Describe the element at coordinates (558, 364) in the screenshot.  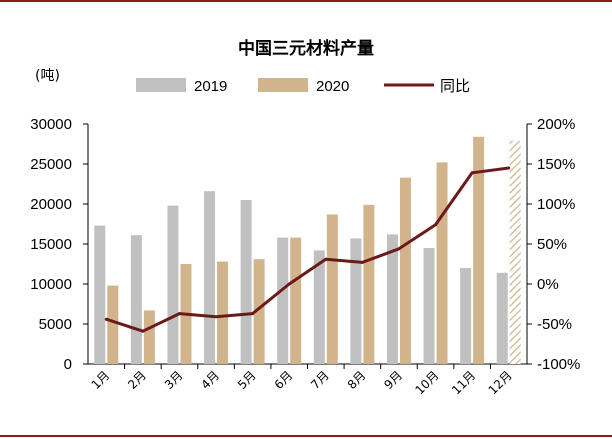
I see `right-tick-label: -100%` at that location.